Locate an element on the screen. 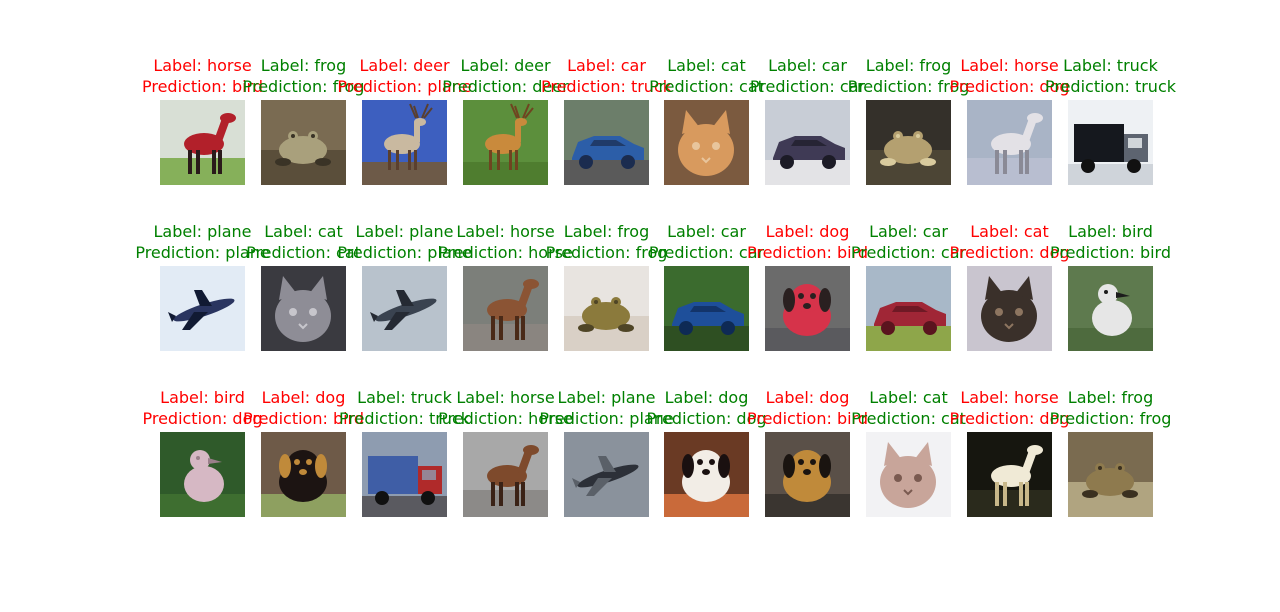 The width and height of the screenshot is (1280, 612). grid-cell: Label: dog Prediction: dog is located at coordinates (706, 452).